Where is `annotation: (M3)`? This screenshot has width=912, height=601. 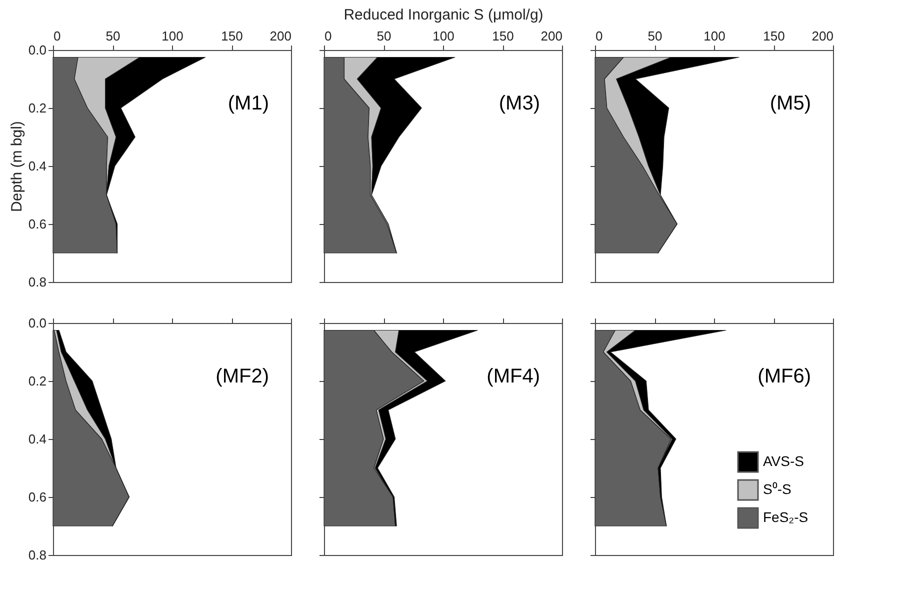
annotation: (M3) is located at coordinates (519, 103).